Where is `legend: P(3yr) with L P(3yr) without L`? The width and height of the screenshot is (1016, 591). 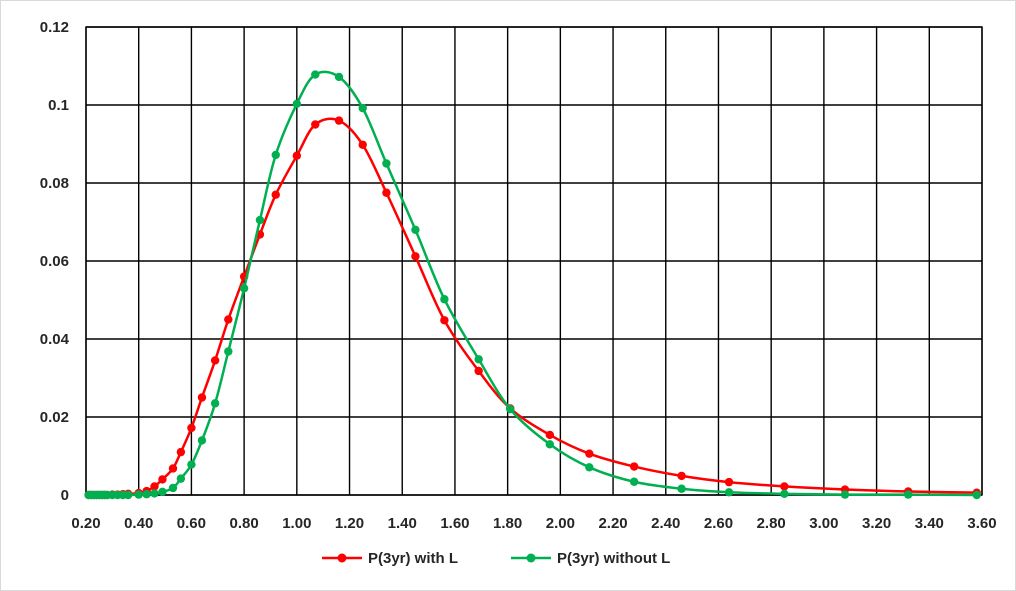
legend: P(3yr) with L P(3yr) without L is located at coordinates (496, 558).